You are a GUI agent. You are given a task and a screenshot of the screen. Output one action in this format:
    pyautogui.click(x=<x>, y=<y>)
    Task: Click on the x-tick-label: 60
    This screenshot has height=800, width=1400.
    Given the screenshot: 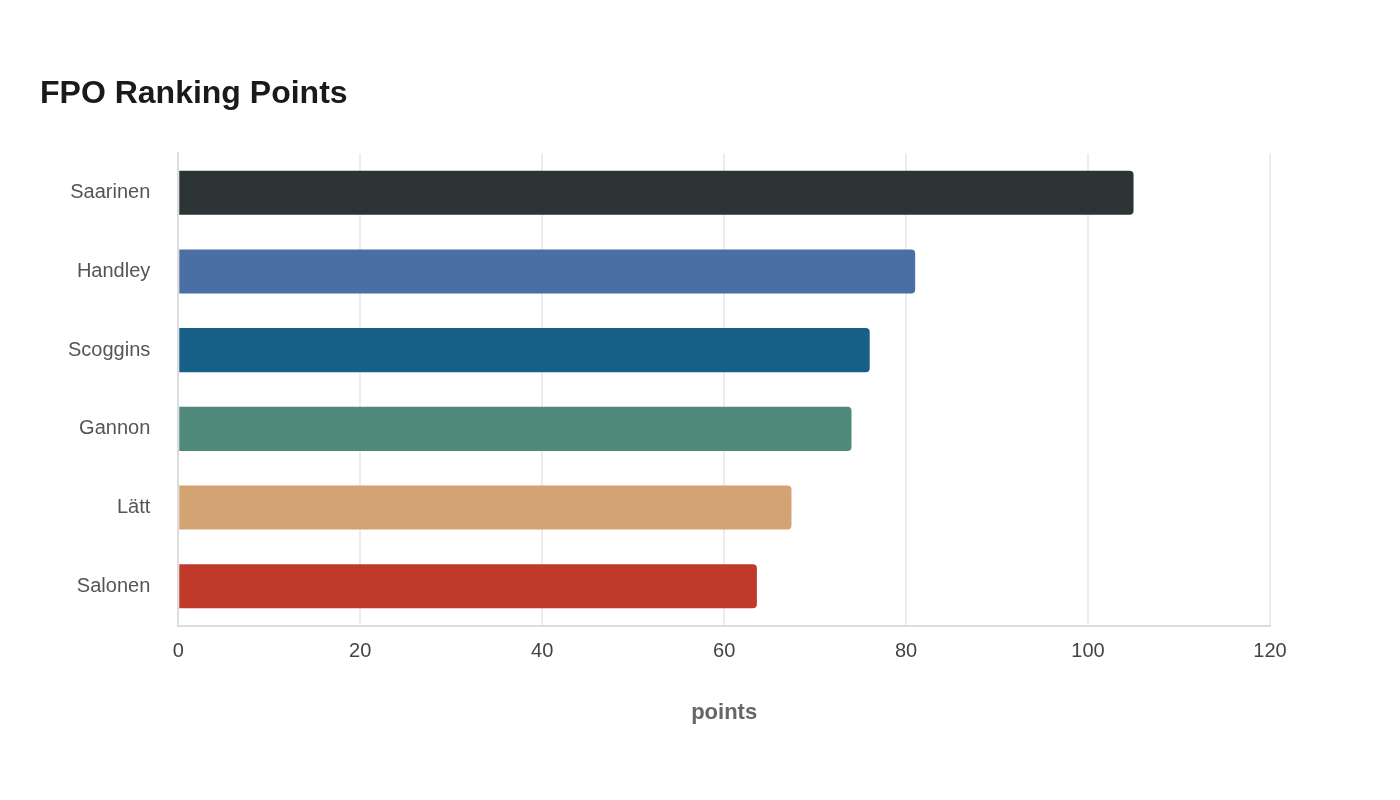 What is the action you would take?
    pyautogui.click(x=724, y=650)
    